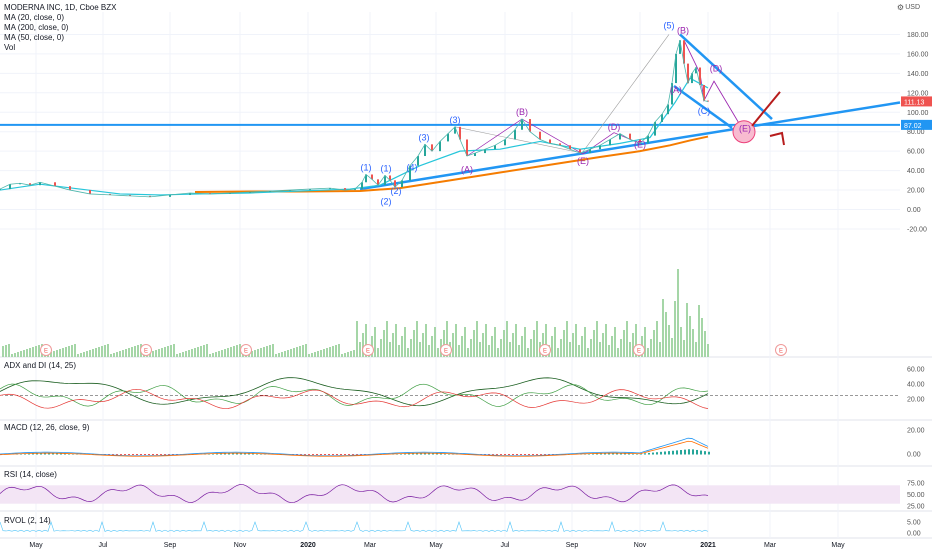  I want to click on ma20-label: MA (20, close, 0), so click(34, 17).